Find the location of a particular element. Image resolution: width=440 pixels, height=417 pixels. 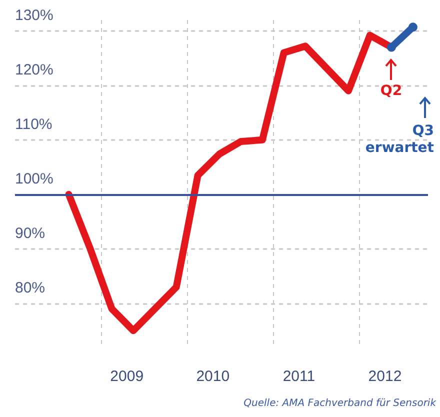

y-tick-label: 80% is located at coordinates (30, 287).